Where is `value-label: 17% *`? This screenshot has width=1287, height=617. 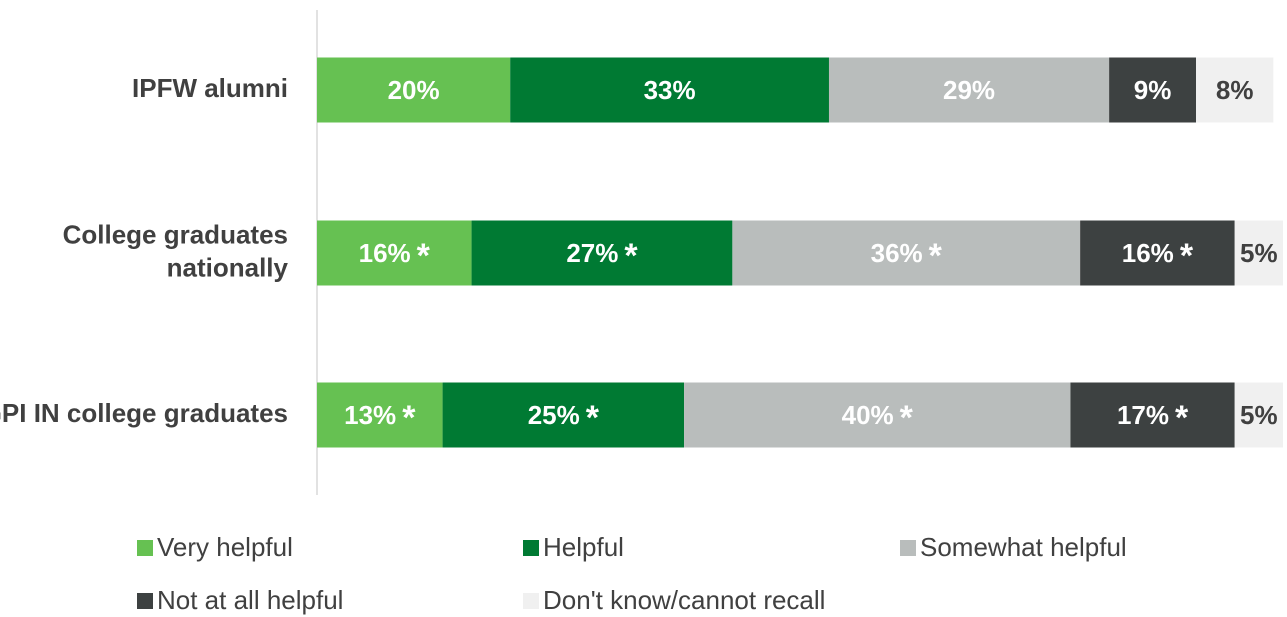
value-label: 17% * is located at coordinates (1153, 418).